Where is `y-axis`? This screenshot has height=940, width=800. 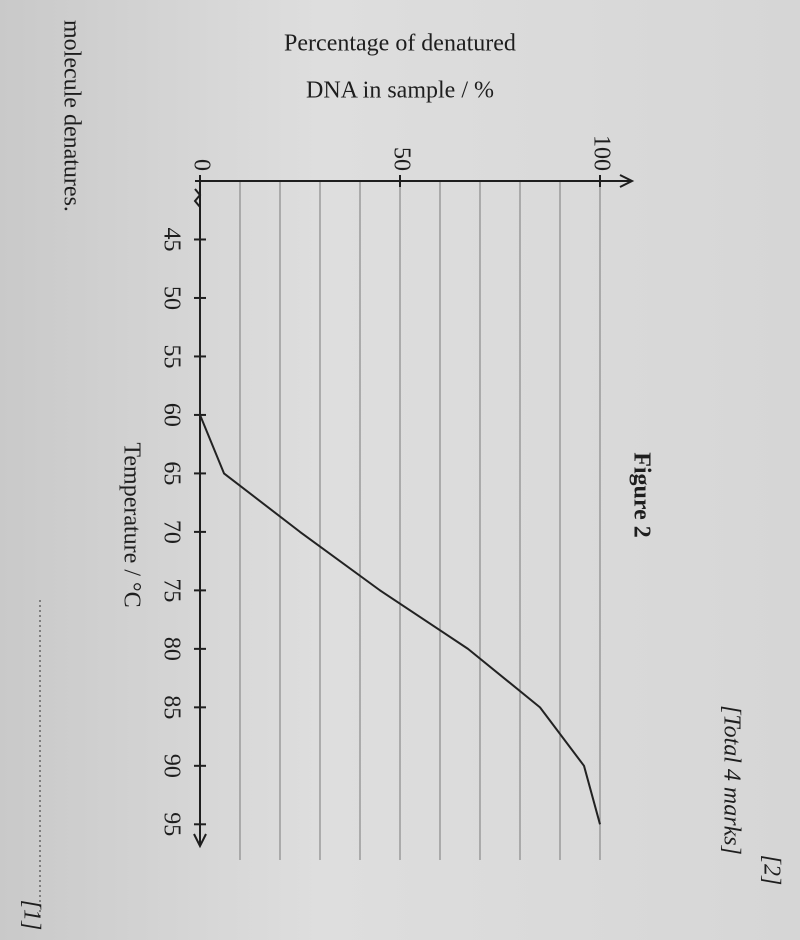 y-axis is located at coordinates (415, 181).